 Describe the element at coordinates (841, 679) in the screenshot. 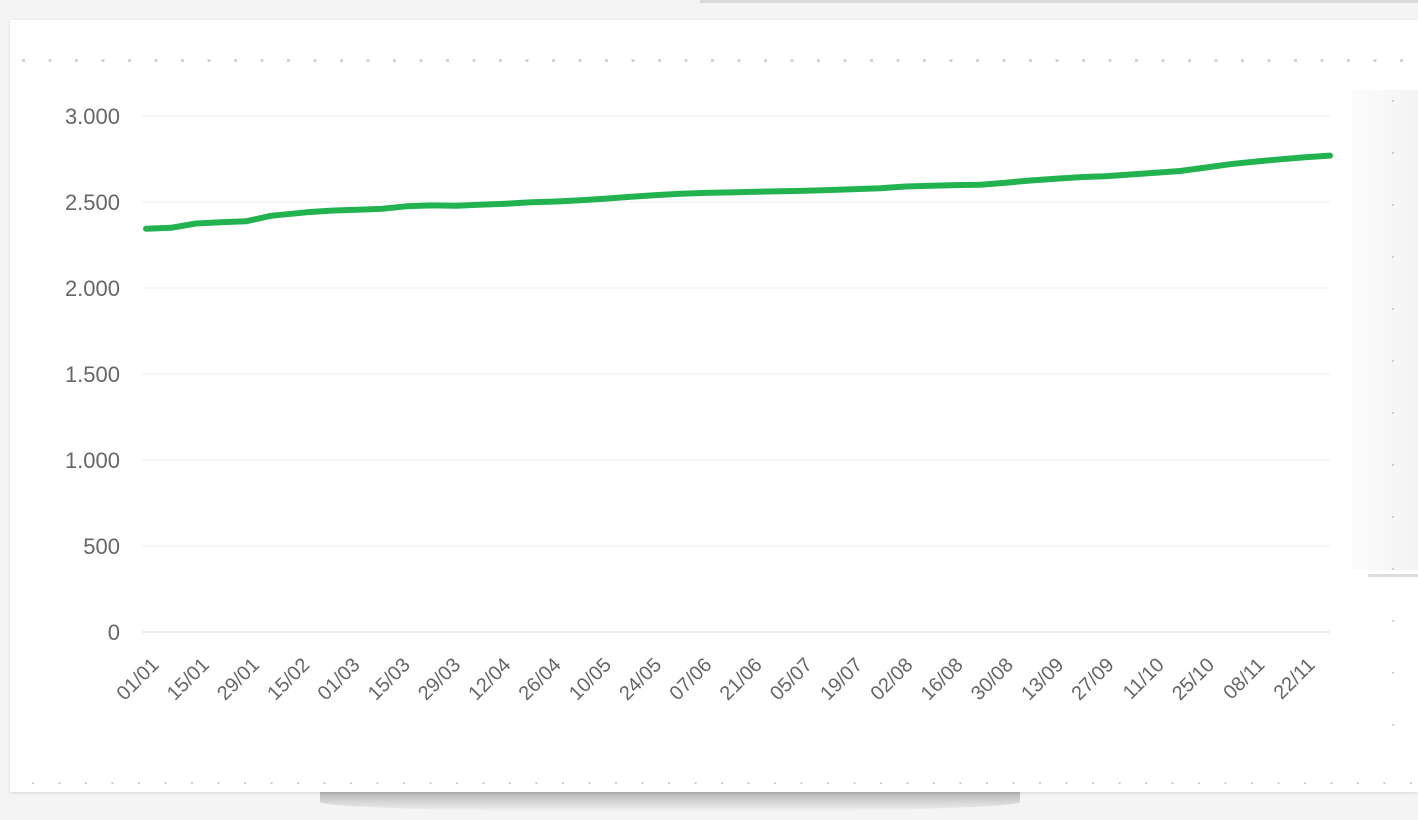

I see `x-tick-label: 19/07` at that location.